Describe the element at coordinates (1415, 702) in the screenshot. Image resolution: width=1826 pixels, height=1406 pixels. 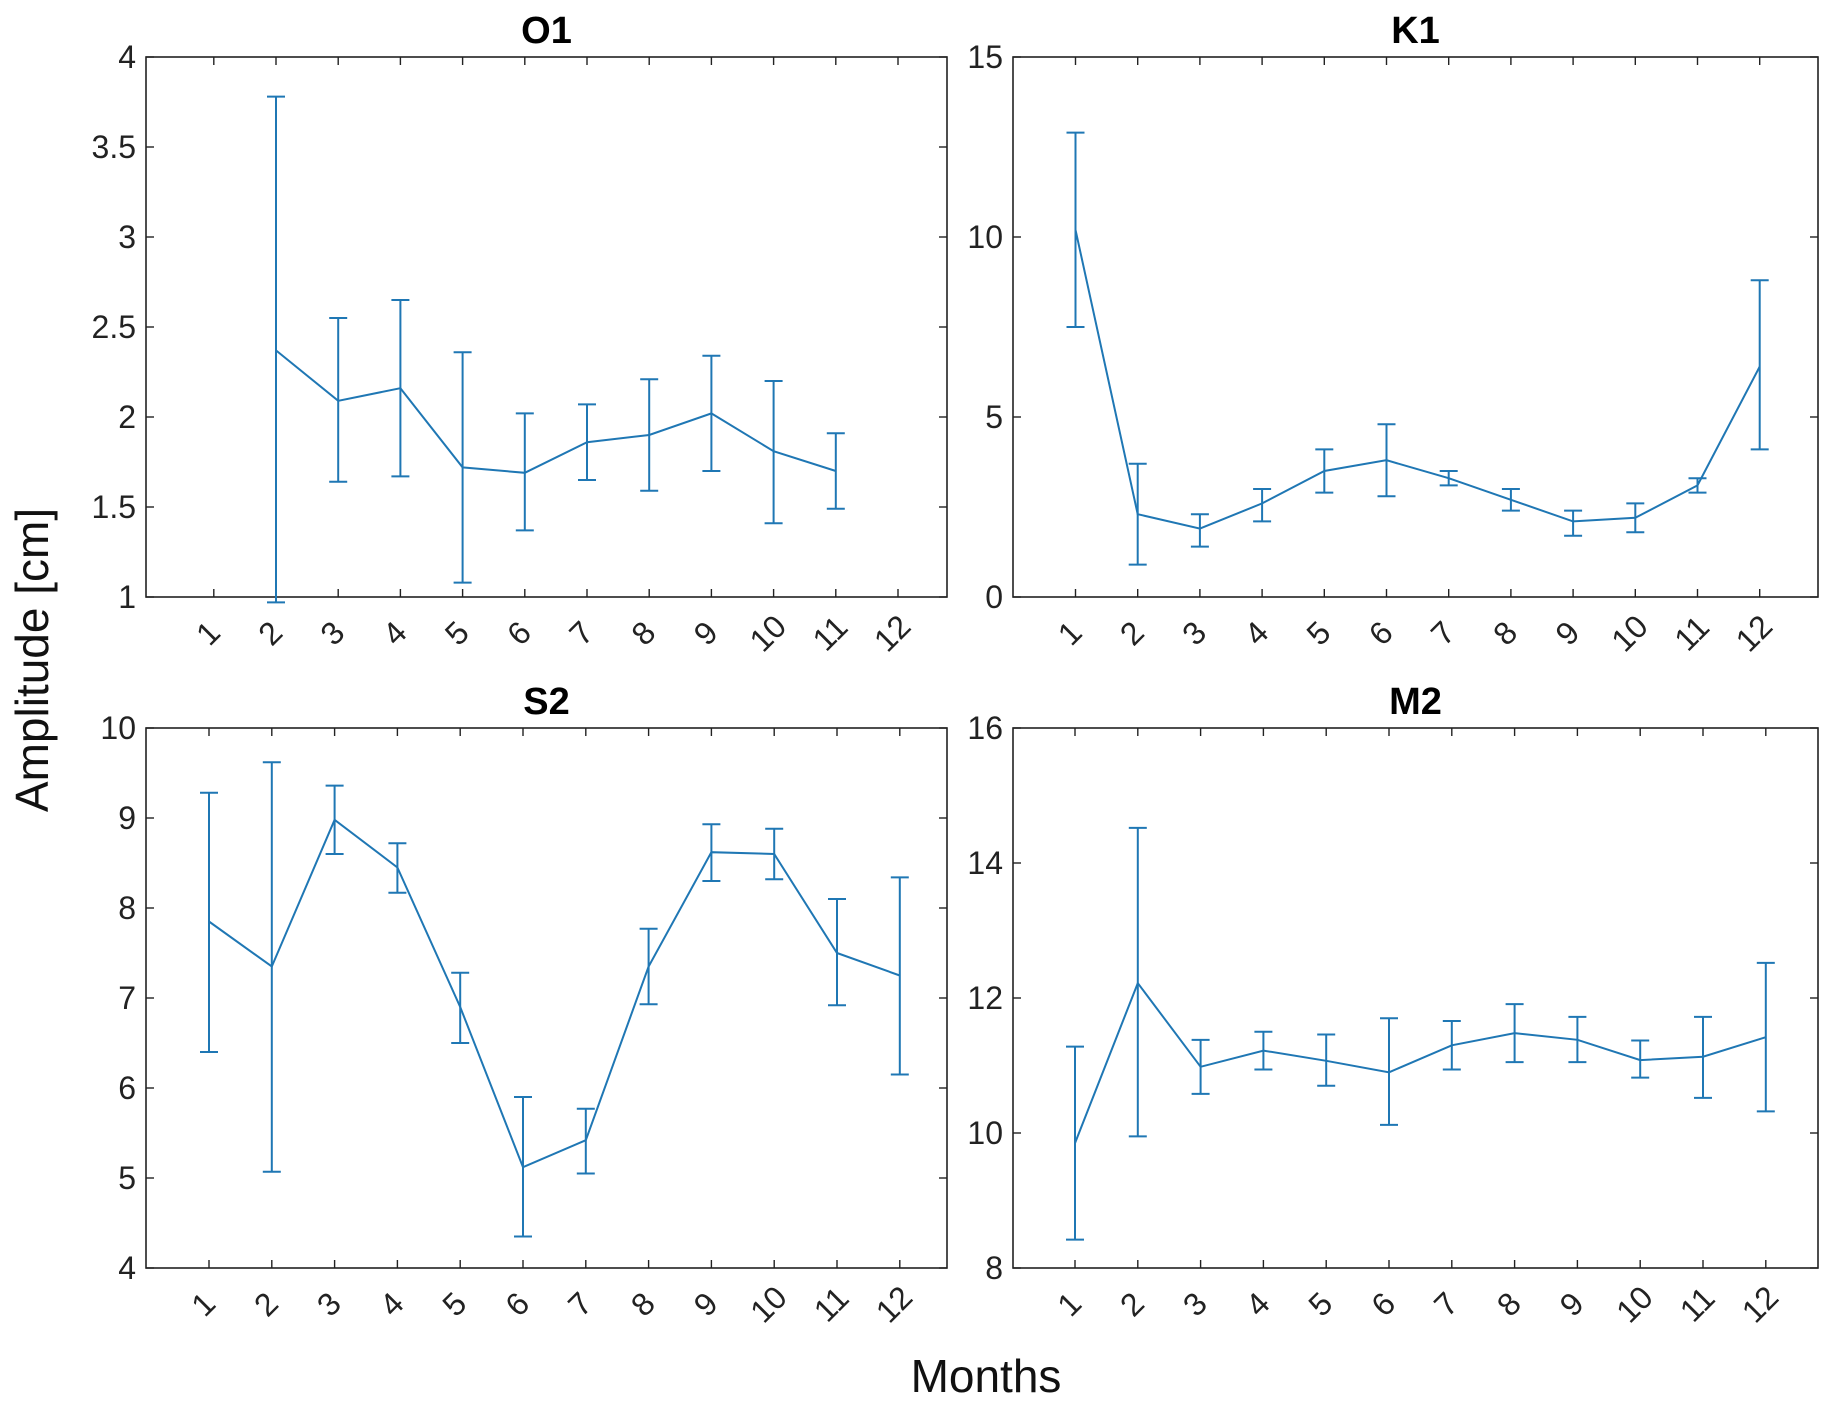
I see `chart-title: M2` at that location.